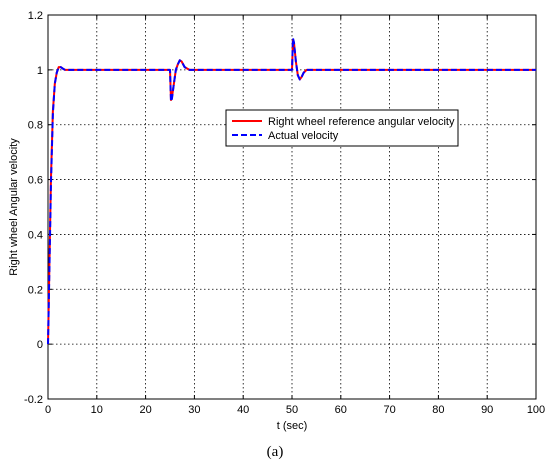  Describe the element at coordinates (40, 71) in the screenshot. I see `y-tick-label: 1` at that location.